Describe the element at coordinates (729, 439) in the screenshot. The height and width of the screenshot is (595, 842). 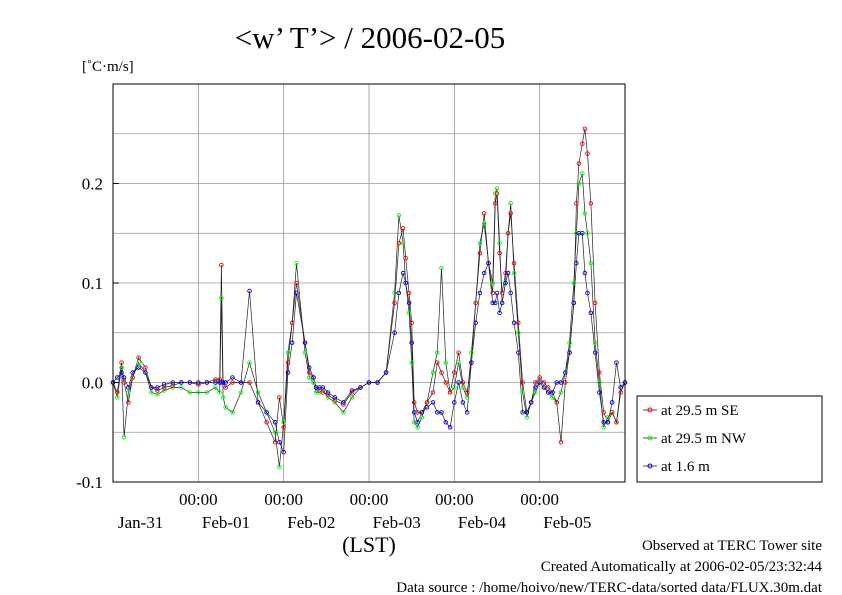
I see `legend: at 29.5 m SE at 29.5 m NW at 1.6 m` at that location.